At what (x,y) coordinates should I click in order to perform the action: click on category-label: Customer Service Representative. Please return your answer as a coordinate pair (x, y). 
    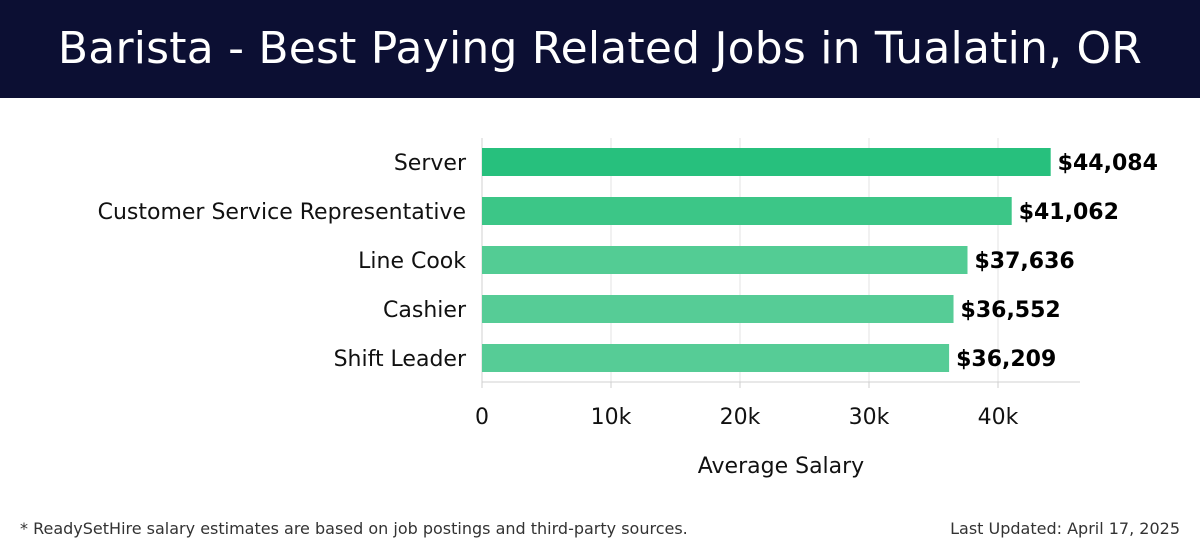
    Looking at the image, I should click on (282, 212).